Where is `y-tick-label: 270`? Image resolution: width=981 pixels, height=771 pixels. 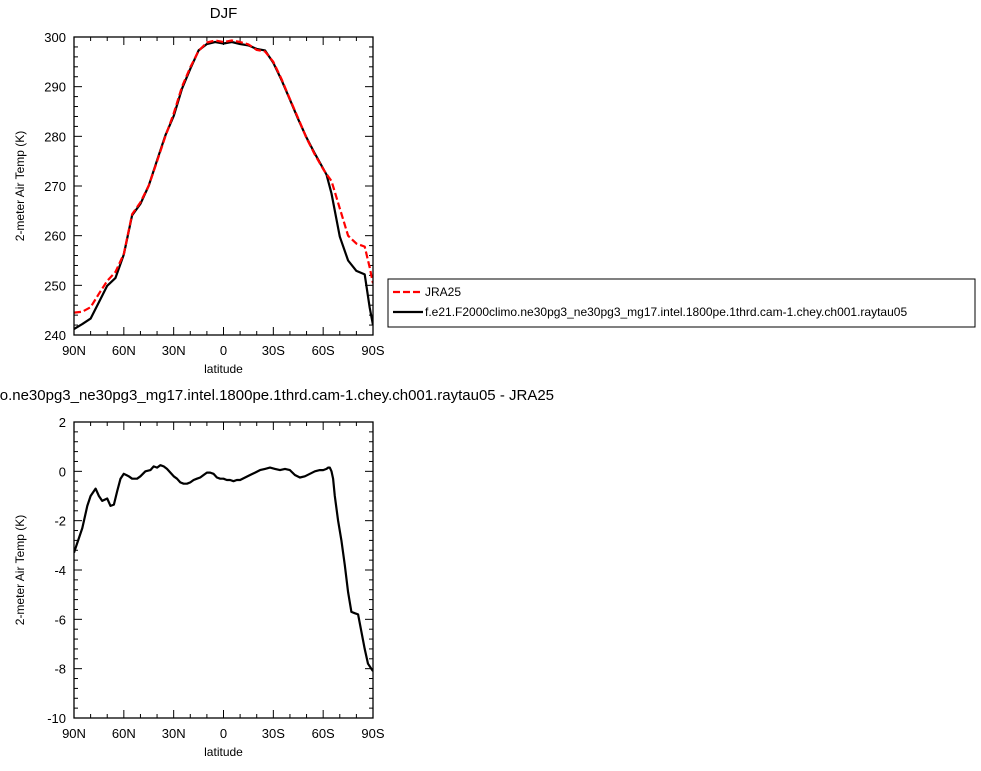
y-tick-label: 270 is located at coordinates (55, 186).